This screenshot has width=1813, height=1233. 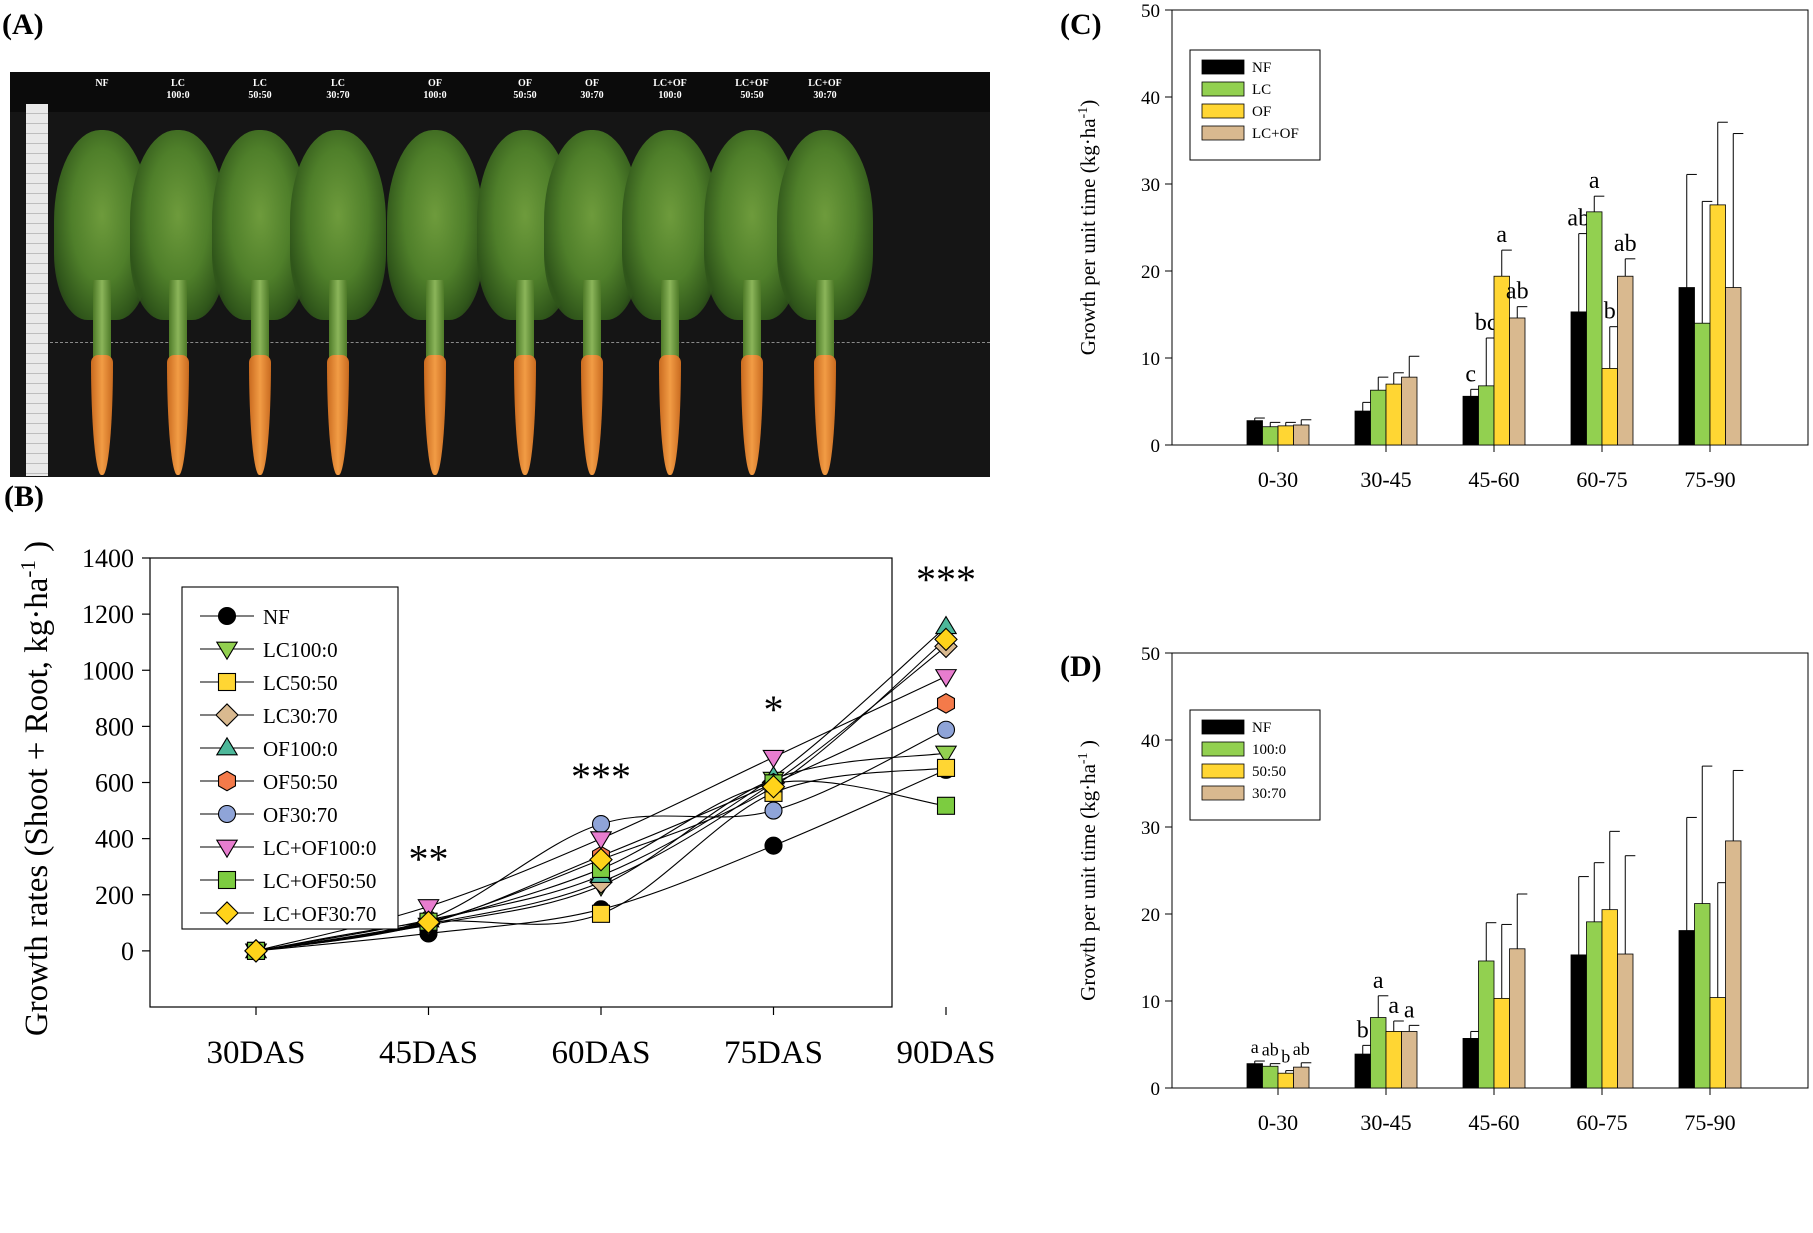 I want to click on legend-label: LC100:0, so click(x=300, y=650).